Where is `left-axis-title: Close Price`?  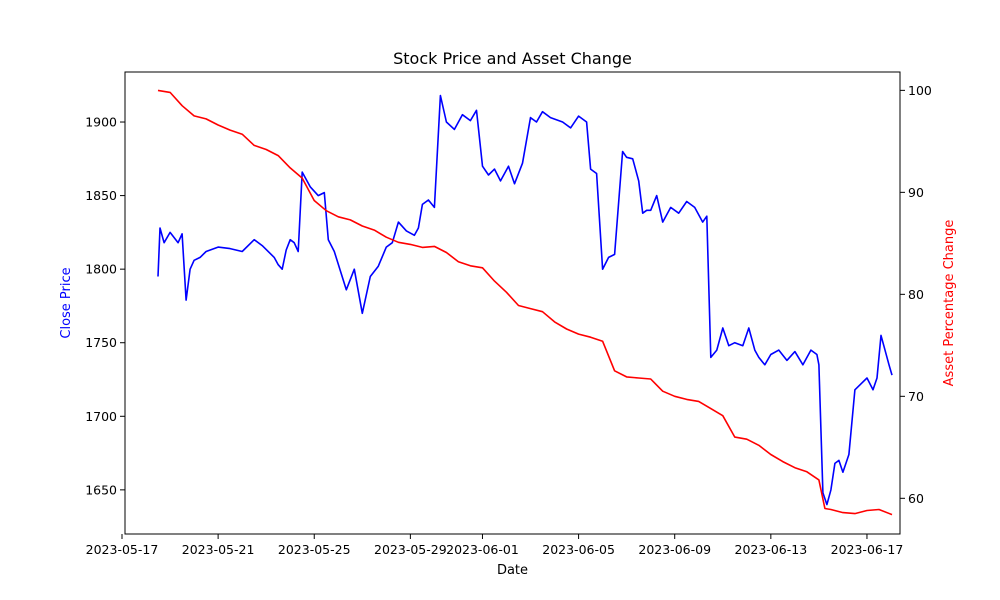 left-axis-title: Close Price is located at coordinates (66, 302).